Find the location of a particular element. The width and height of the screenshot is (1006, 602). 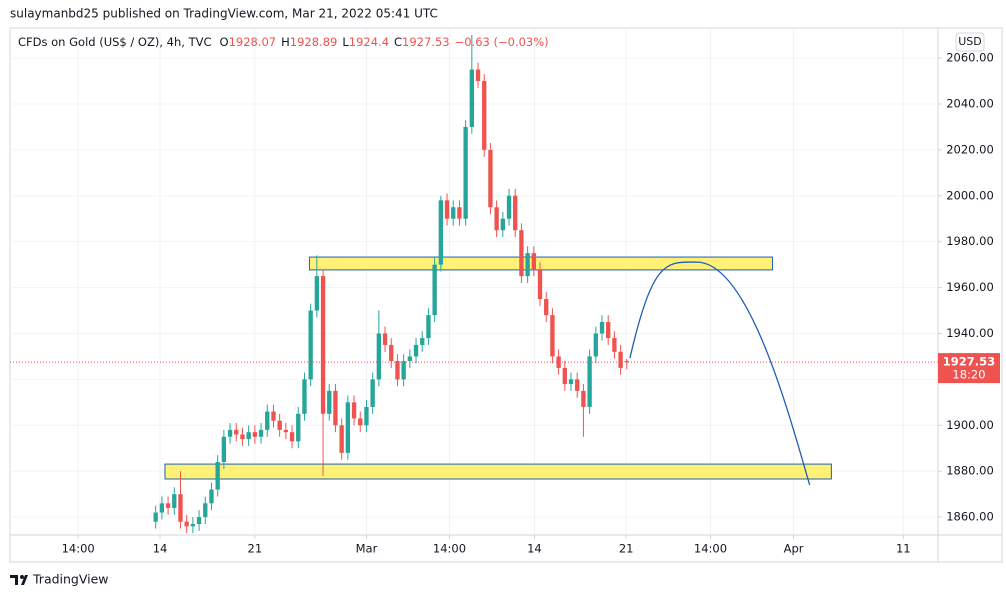

countdown: 18:20 is located at coordinates (968, 375).